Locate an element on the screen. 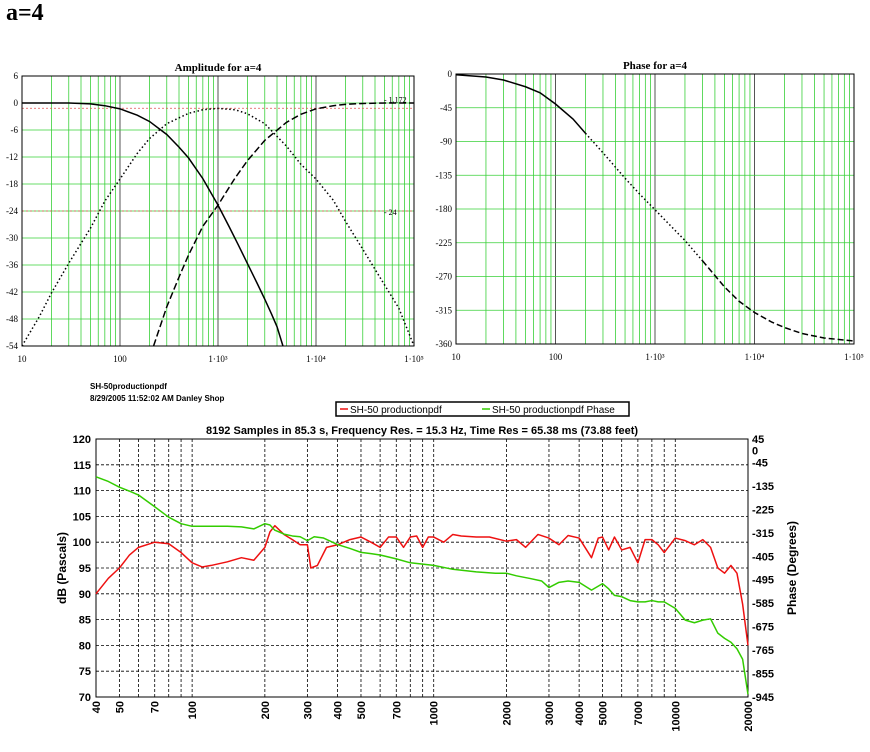 The width and height of the screenshot is (870, 752). x-tick-label: 70 is located at coordinates (156, 707).